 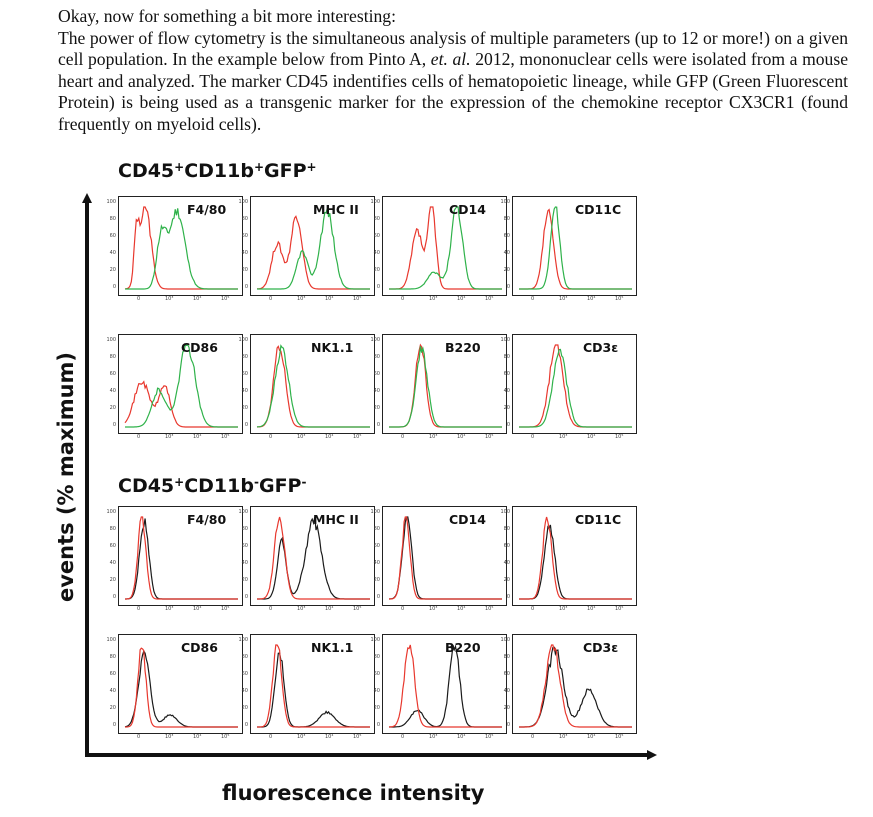 I want to click on histogram-panel: 100 80 60 40 20 0 0 10³ 10⁴ 10⁵ CD3ε, so click(x=568, y=387).